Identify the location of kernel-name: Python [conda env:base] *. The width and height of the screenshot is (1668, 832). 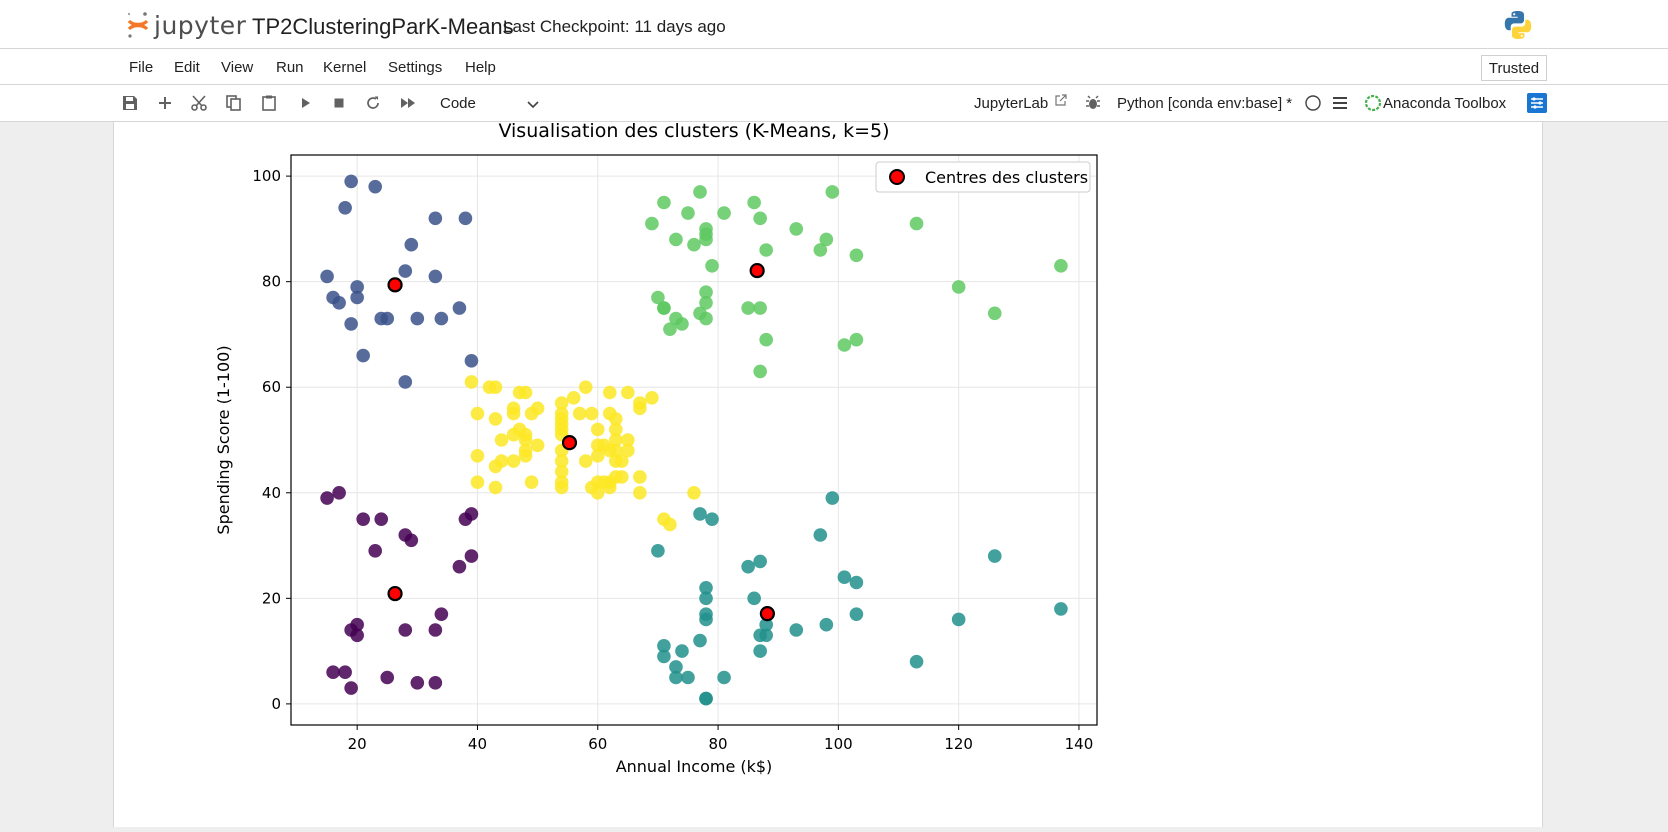
(1205, 103).